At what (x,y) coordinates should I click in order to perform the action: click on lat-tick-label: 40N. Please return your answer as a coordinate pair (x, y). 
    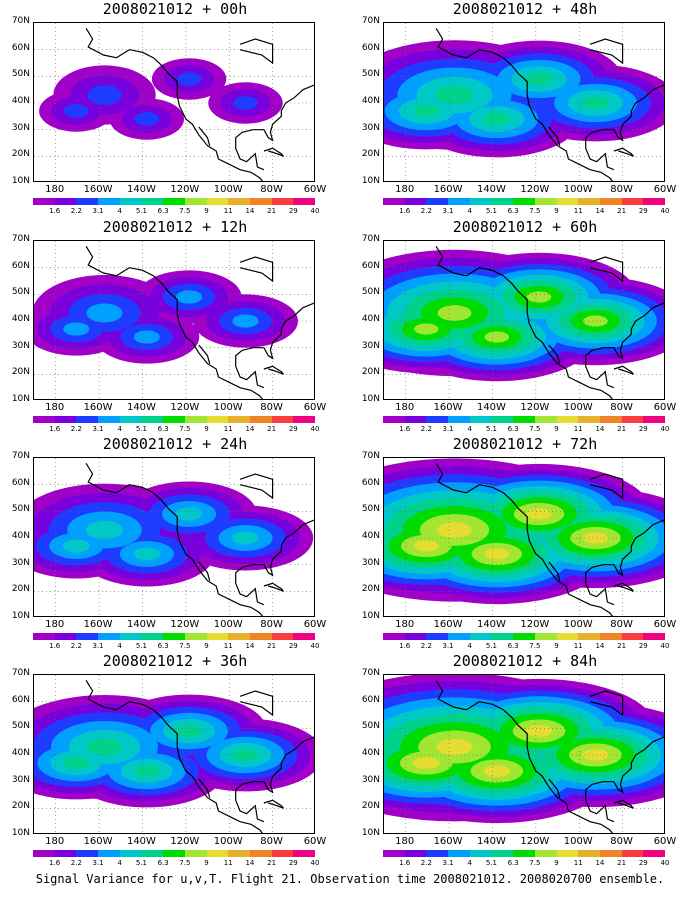
    Looking at the image, I should click on (370, 753).